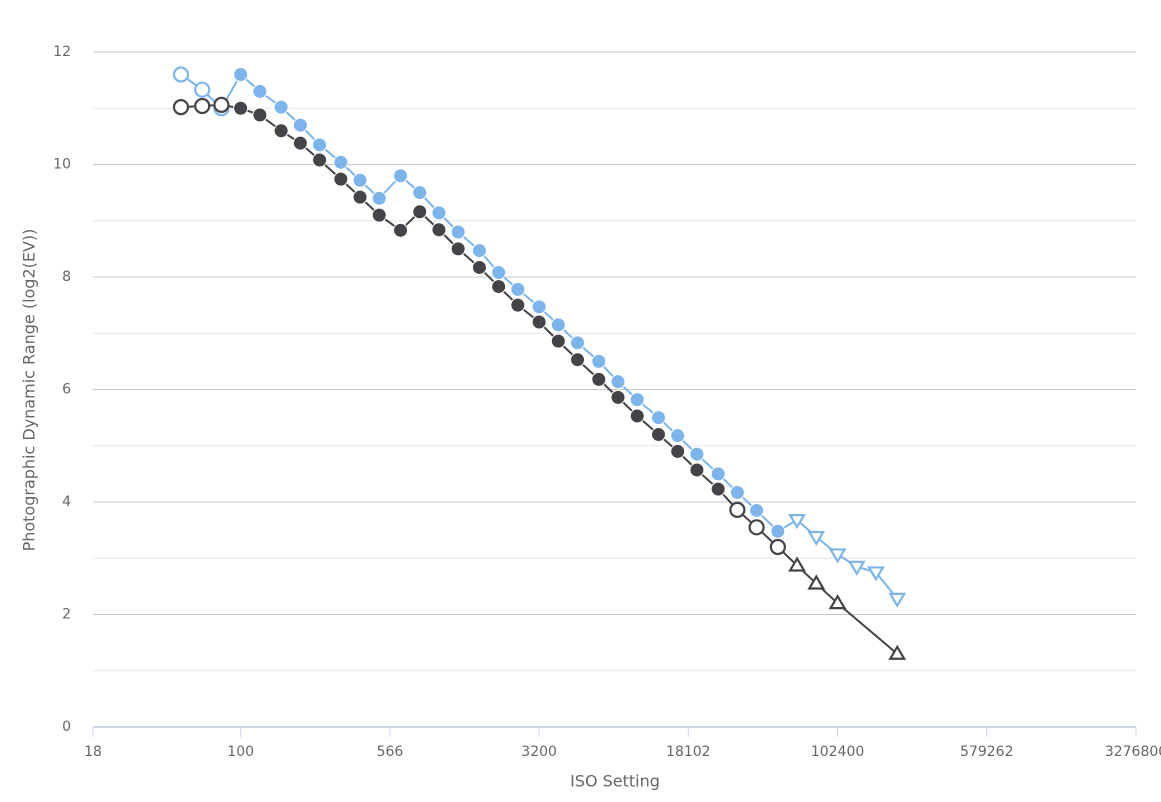  I want to click on x-tick-label: 3276800, so click(1133, 752).